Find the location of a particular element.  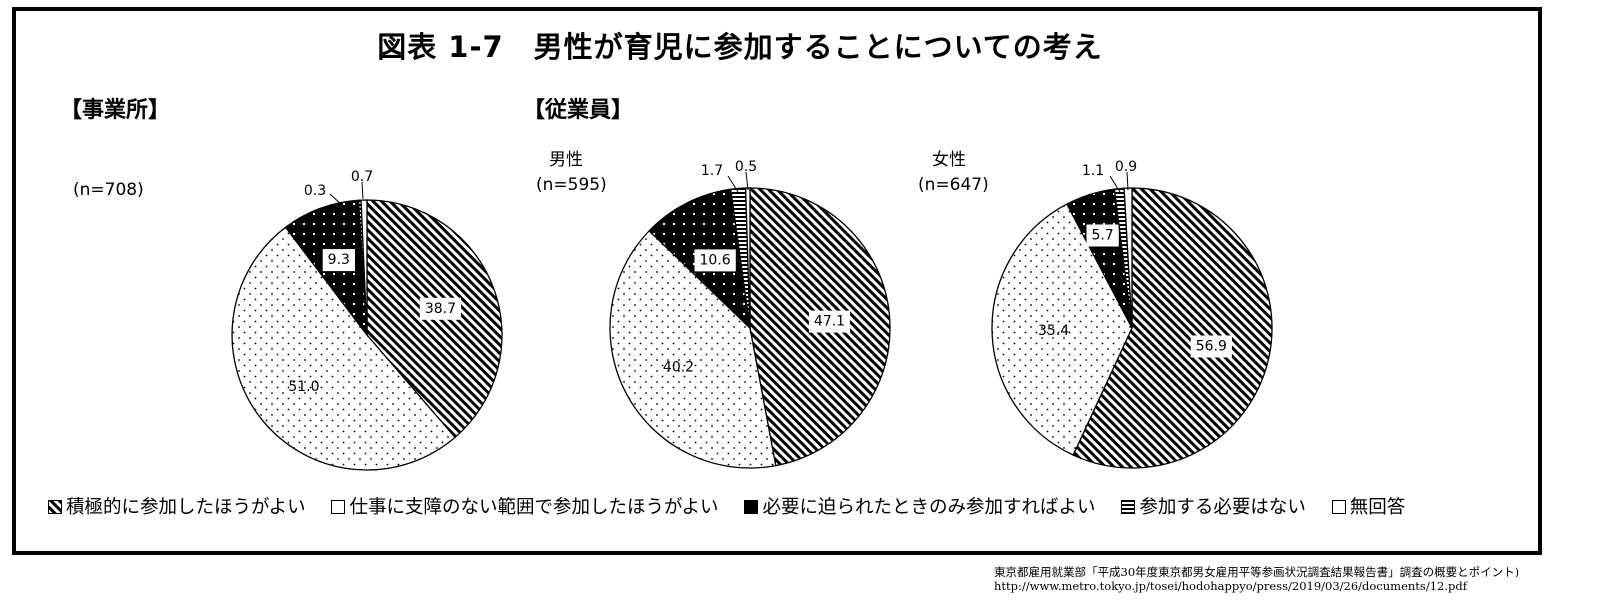

pie-value-label: 56.9 is located at coordinates (1211, 347).